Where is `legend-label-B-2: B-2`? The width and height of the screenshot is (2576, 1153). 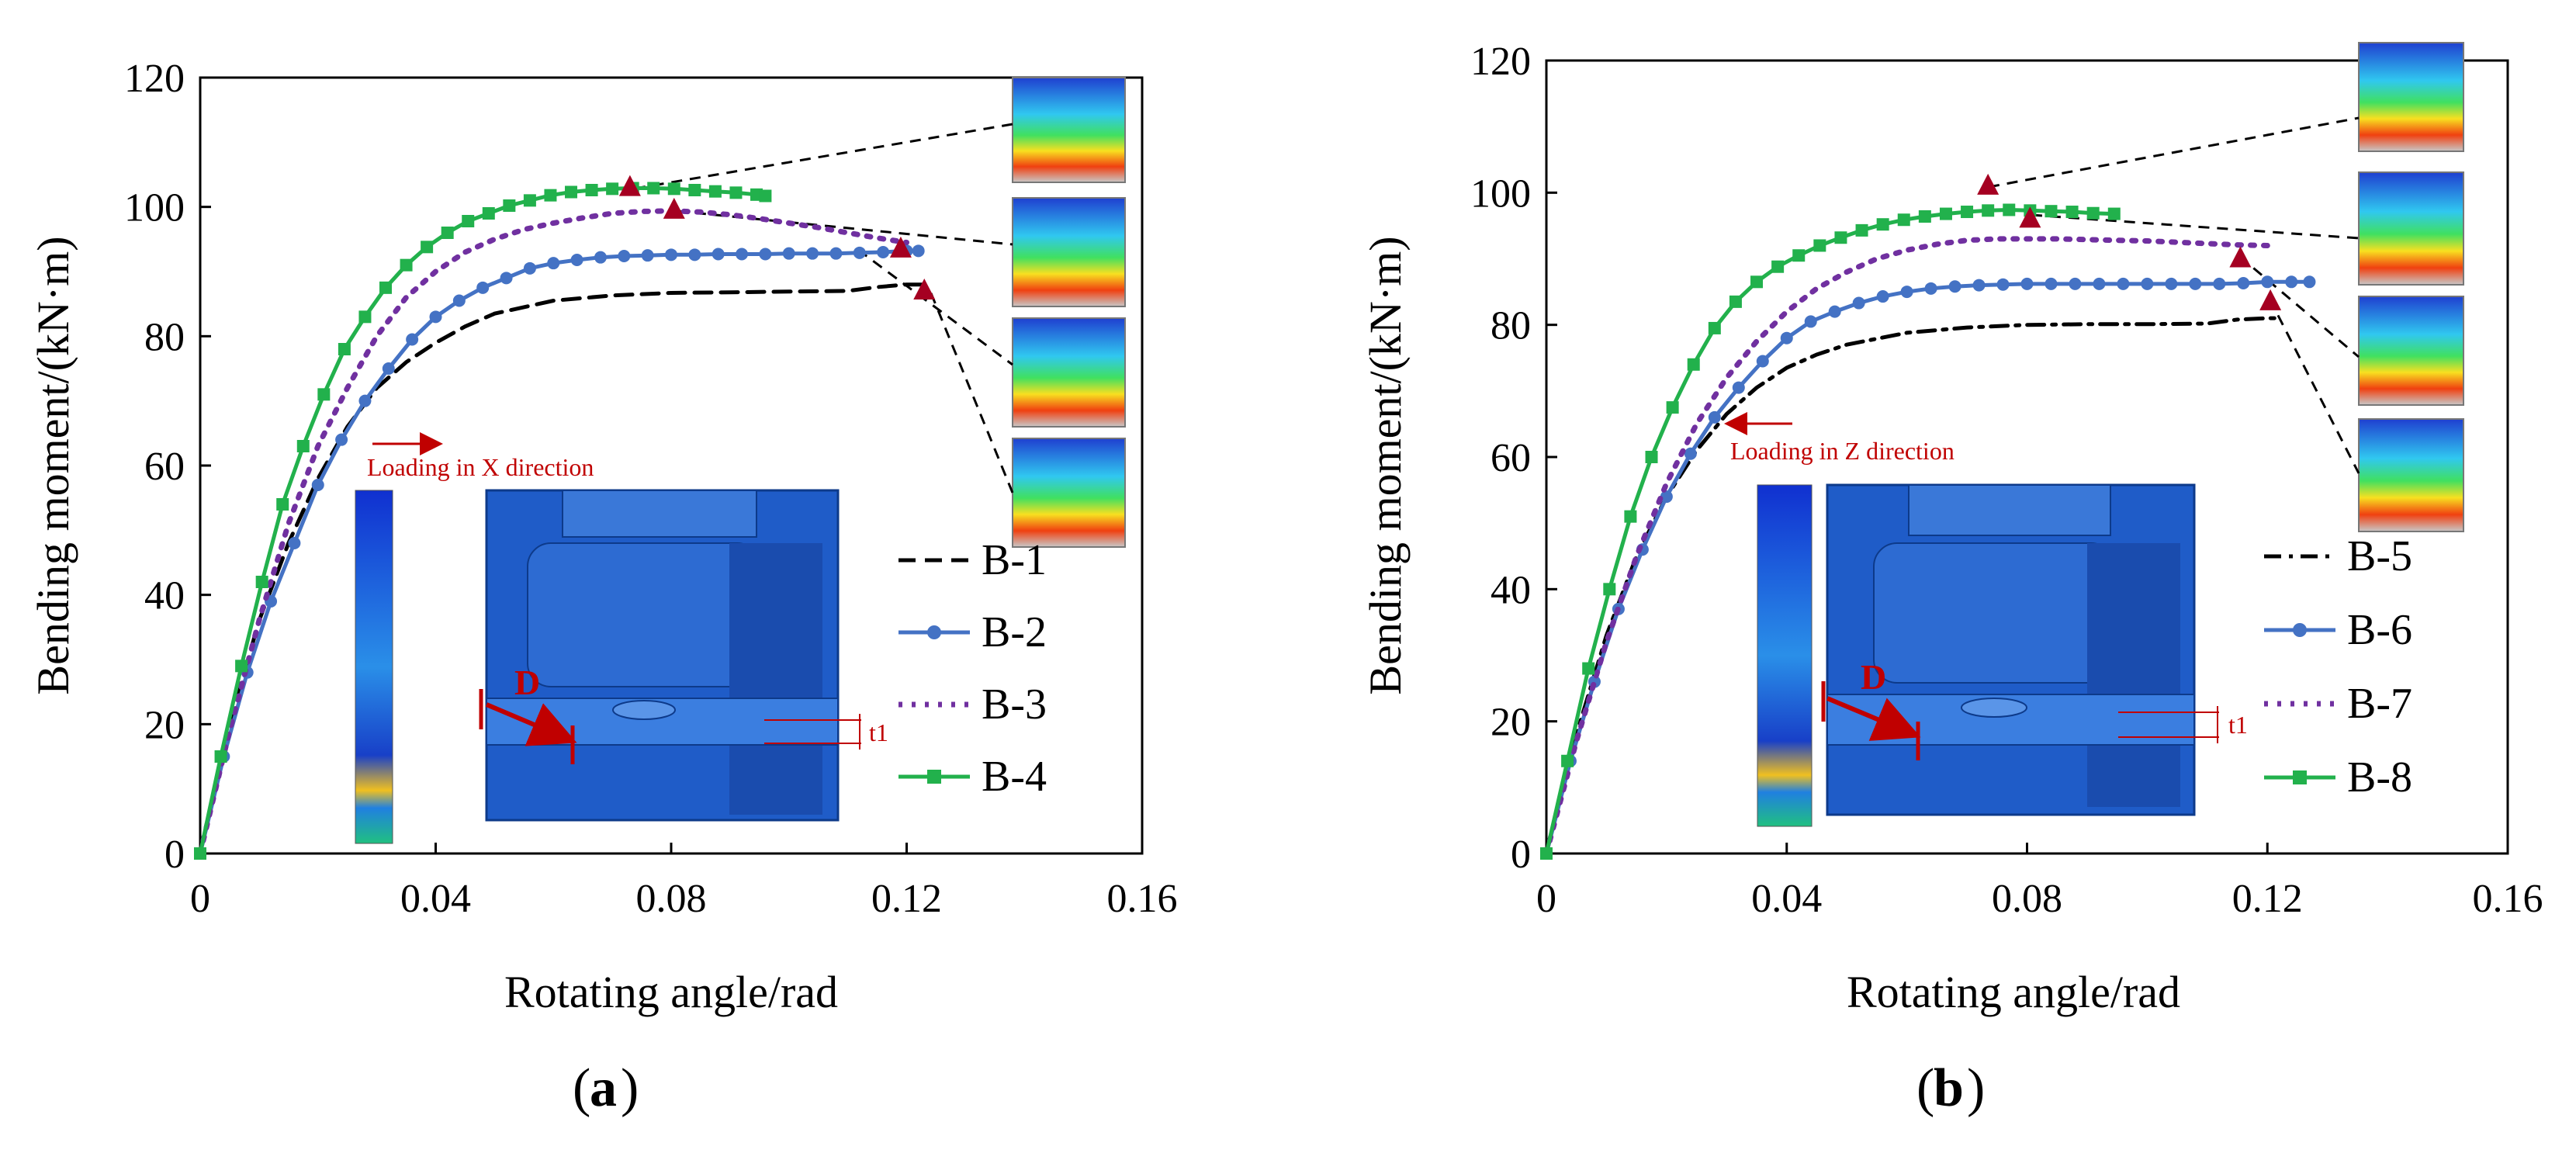 legend-label-B-2: B-2 is located at coordinates (1014, 632).